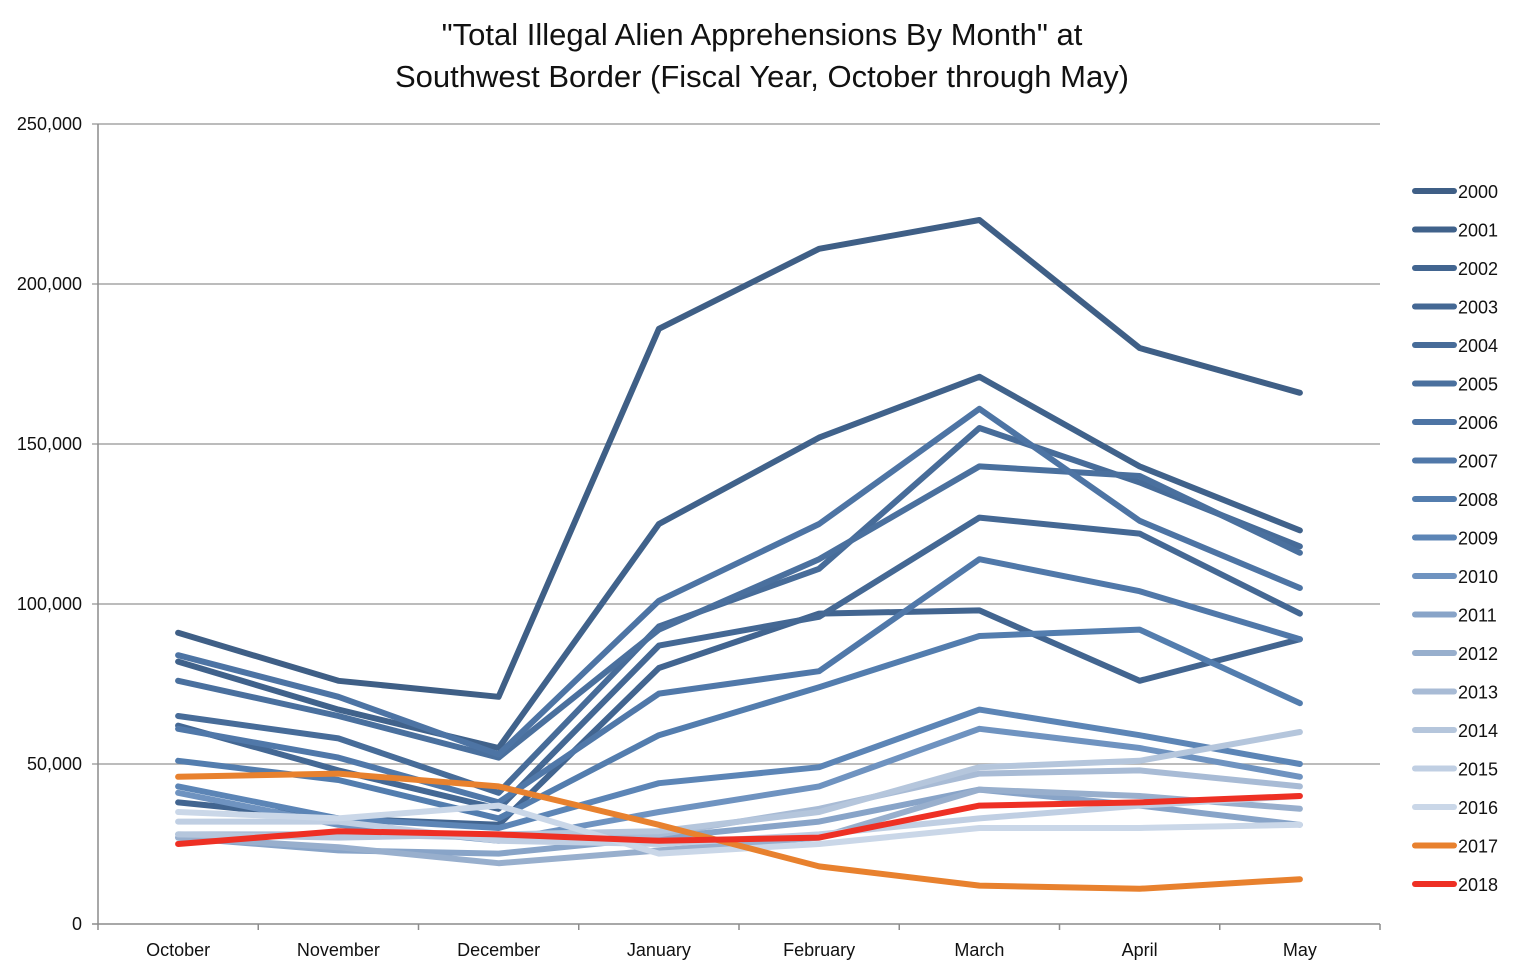 This screenshot has height=968, width=1518. Describe the element at coordinates (1478, 423) in the screenshot. I see `legend-label-2006: 2006` at that location.